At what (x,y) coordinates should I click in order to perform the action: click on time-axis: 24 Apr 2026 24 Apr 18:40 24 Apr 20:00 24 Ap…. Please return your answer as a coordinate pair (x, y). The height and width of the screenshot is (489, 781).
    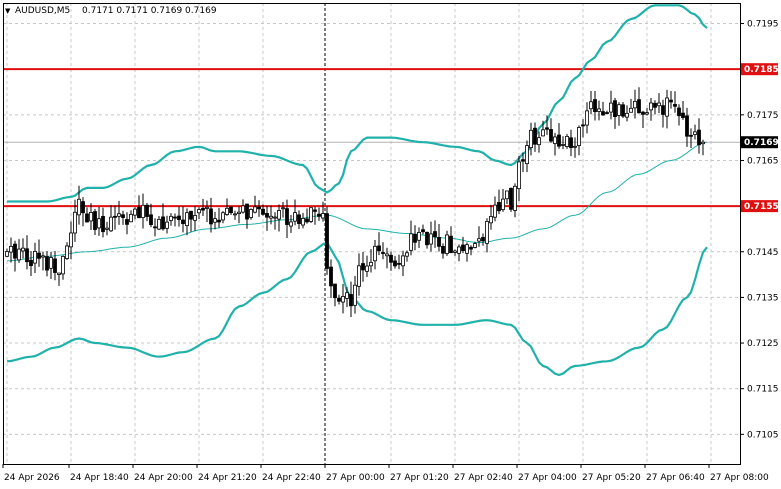
    Looking at the image, I should click on (385, 473).